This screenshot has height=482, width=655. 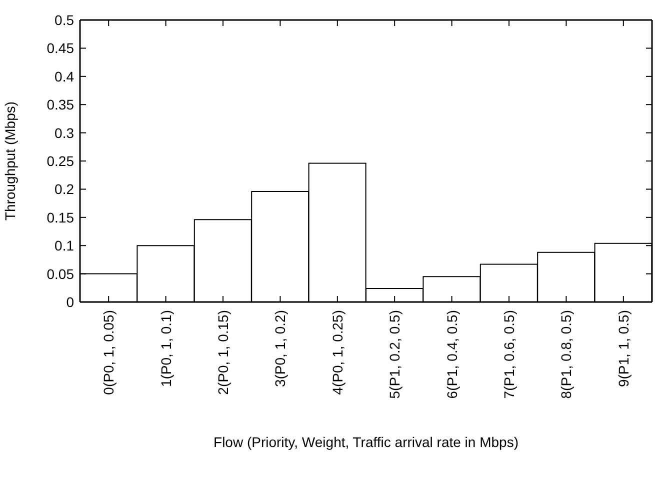 What do you see at coordinates (70, 302) in the screenshot?
I see `y-tick-label: 0` at bounding box center [70, 302].